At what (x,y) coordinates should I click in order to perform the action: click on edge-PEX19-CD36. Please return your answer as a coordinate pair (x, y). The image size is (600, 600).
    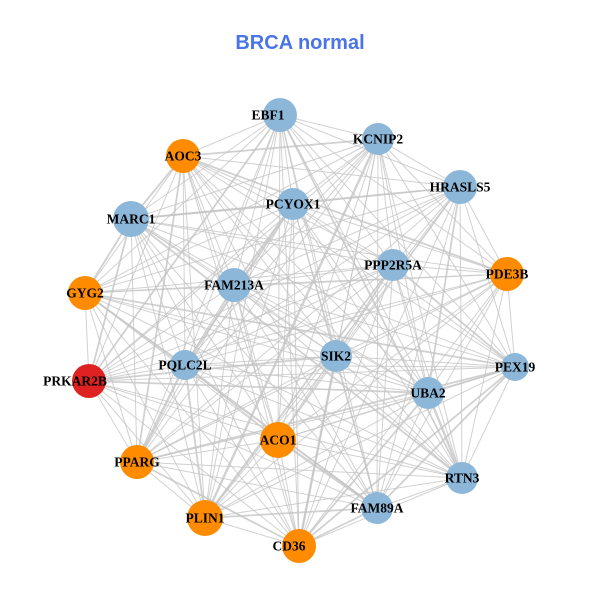
    Looking at the image, I should click on (407, 456).